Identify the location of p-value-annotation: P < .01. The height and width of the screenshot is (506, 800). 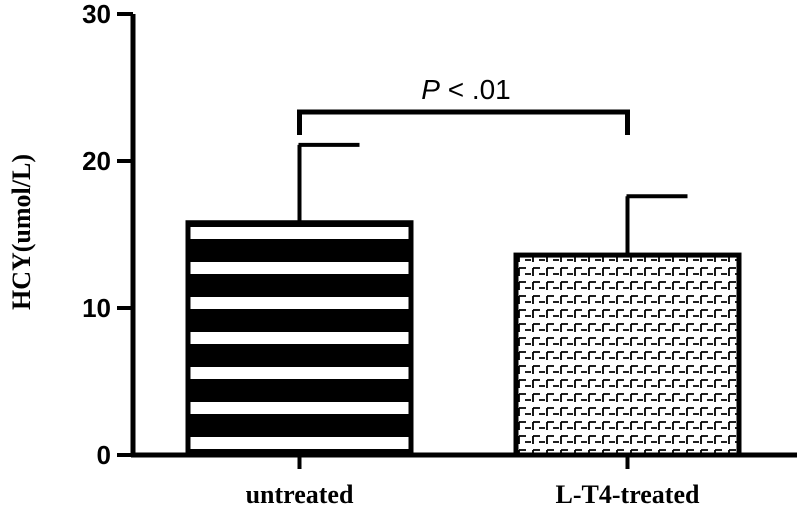
(466, 89).